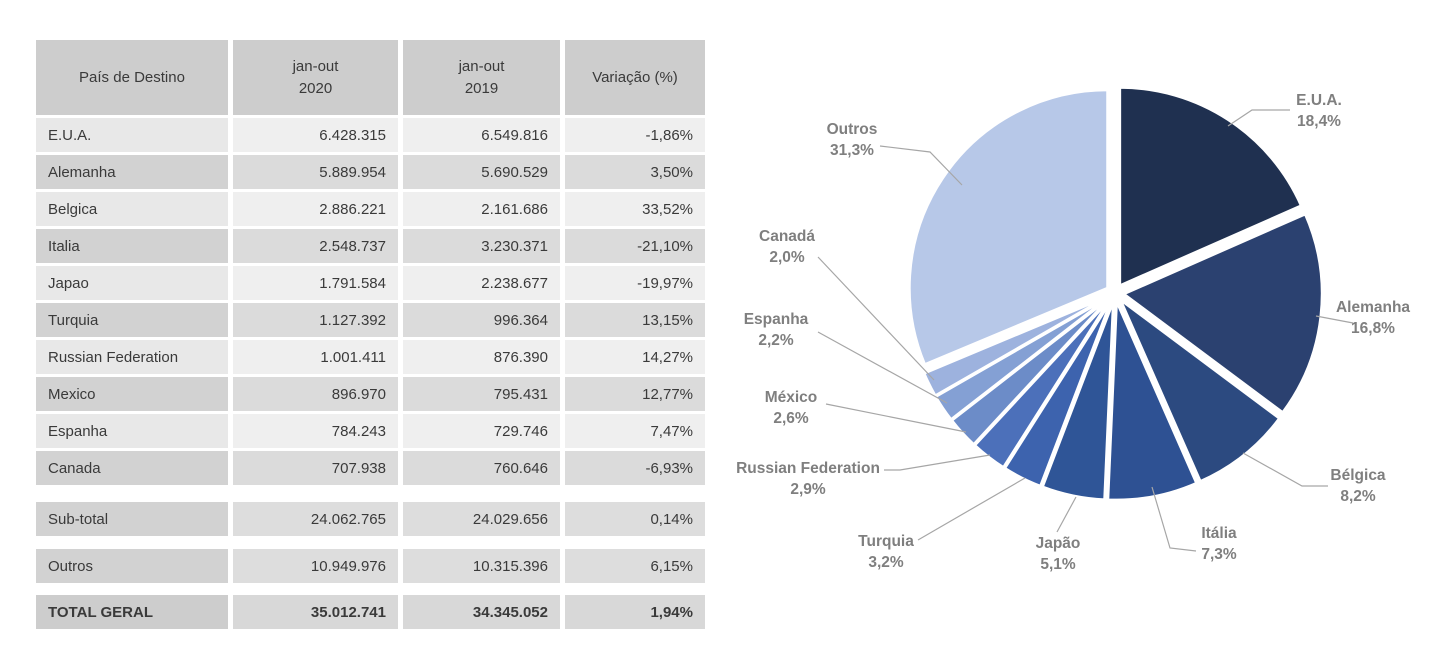  Describe the element at coordinates (481, 246) in the screenshot. I see `value-2019-cell: 3.230.371` at that location.